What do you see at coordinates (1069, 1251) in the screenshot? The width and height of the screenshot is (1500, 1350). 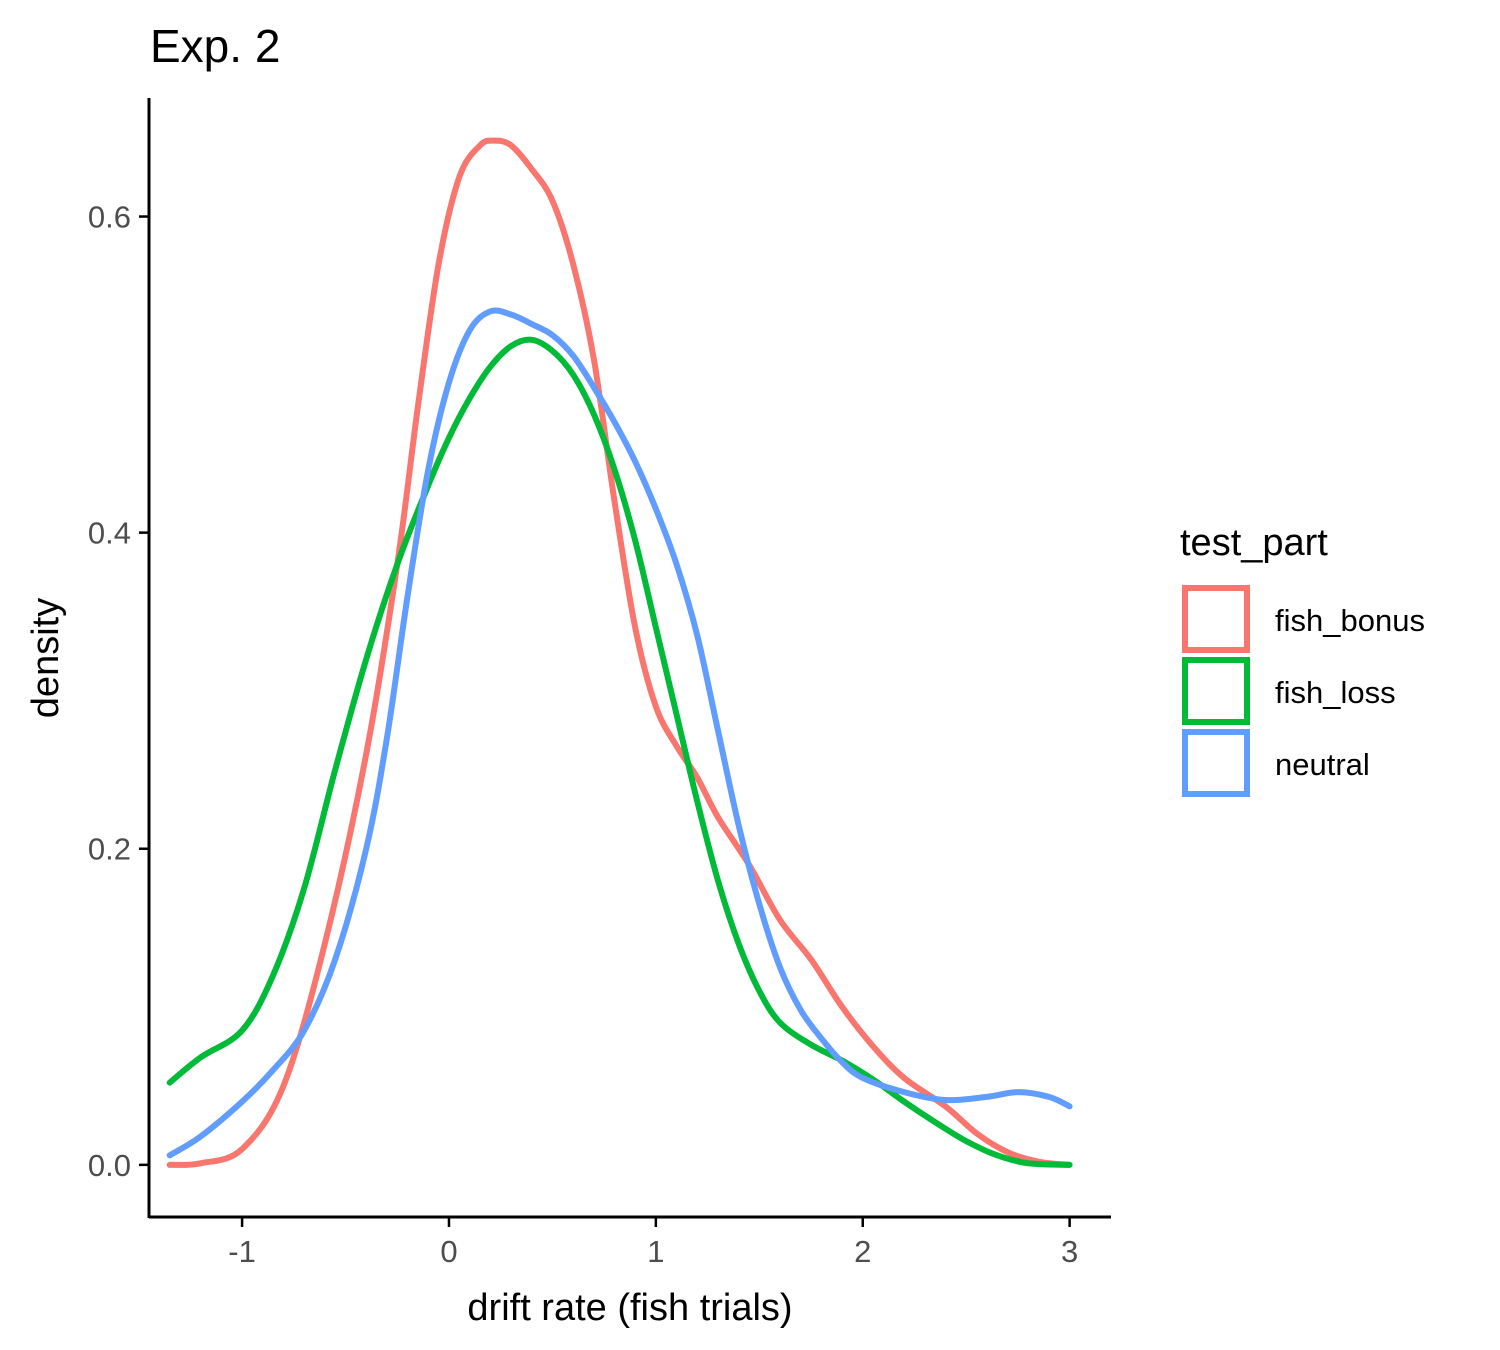 I see `x-tick-label: 3` at bounding box center [1069, 1251].